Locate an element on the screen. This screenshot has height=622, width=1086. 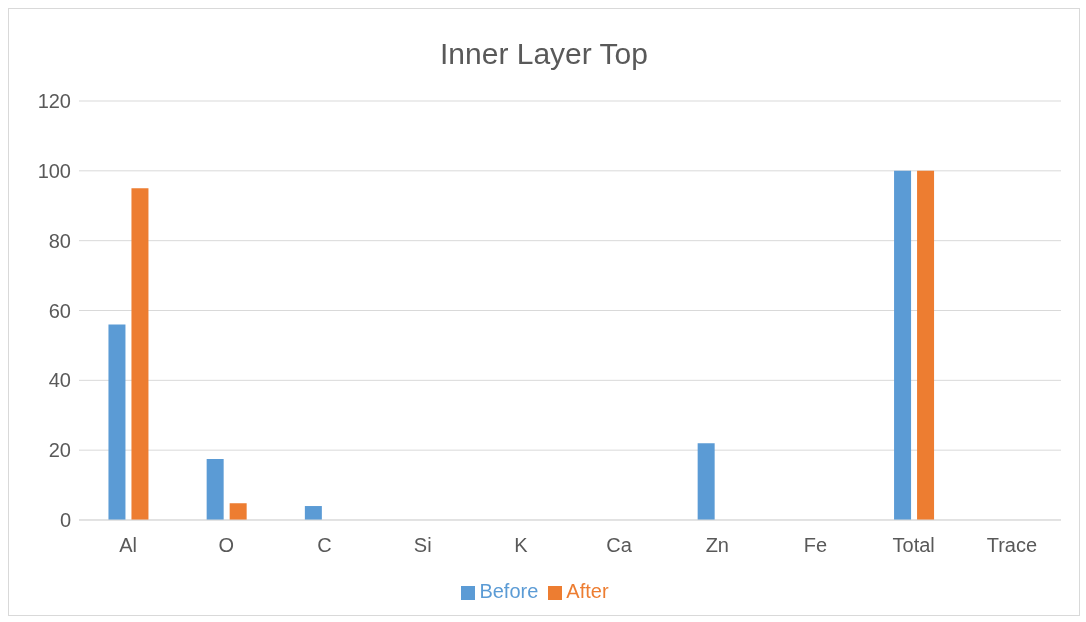
y-tick-label: 0 is located at coordinates (65, 520).